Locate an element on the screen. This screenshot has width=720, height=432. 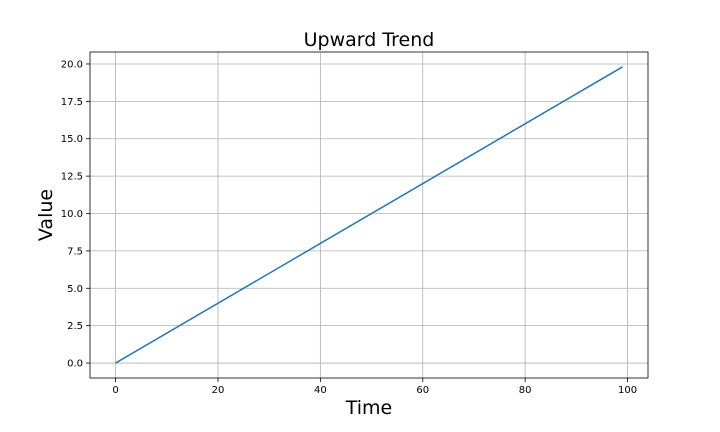
y-tick-label: 10.0 is located at coordinates (72, 214).